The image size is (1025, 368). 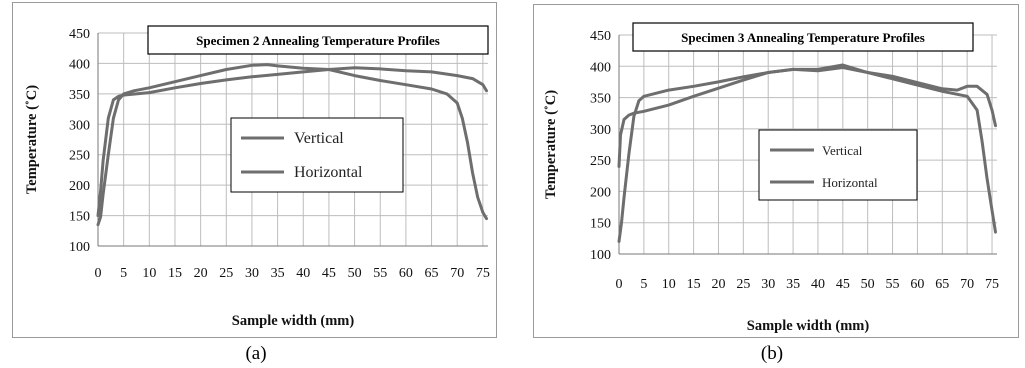 What do you see at coordinates (772, 353) in the screenshot?
I see `panel-caption-b: (b)` at bounding box center [772, 353].